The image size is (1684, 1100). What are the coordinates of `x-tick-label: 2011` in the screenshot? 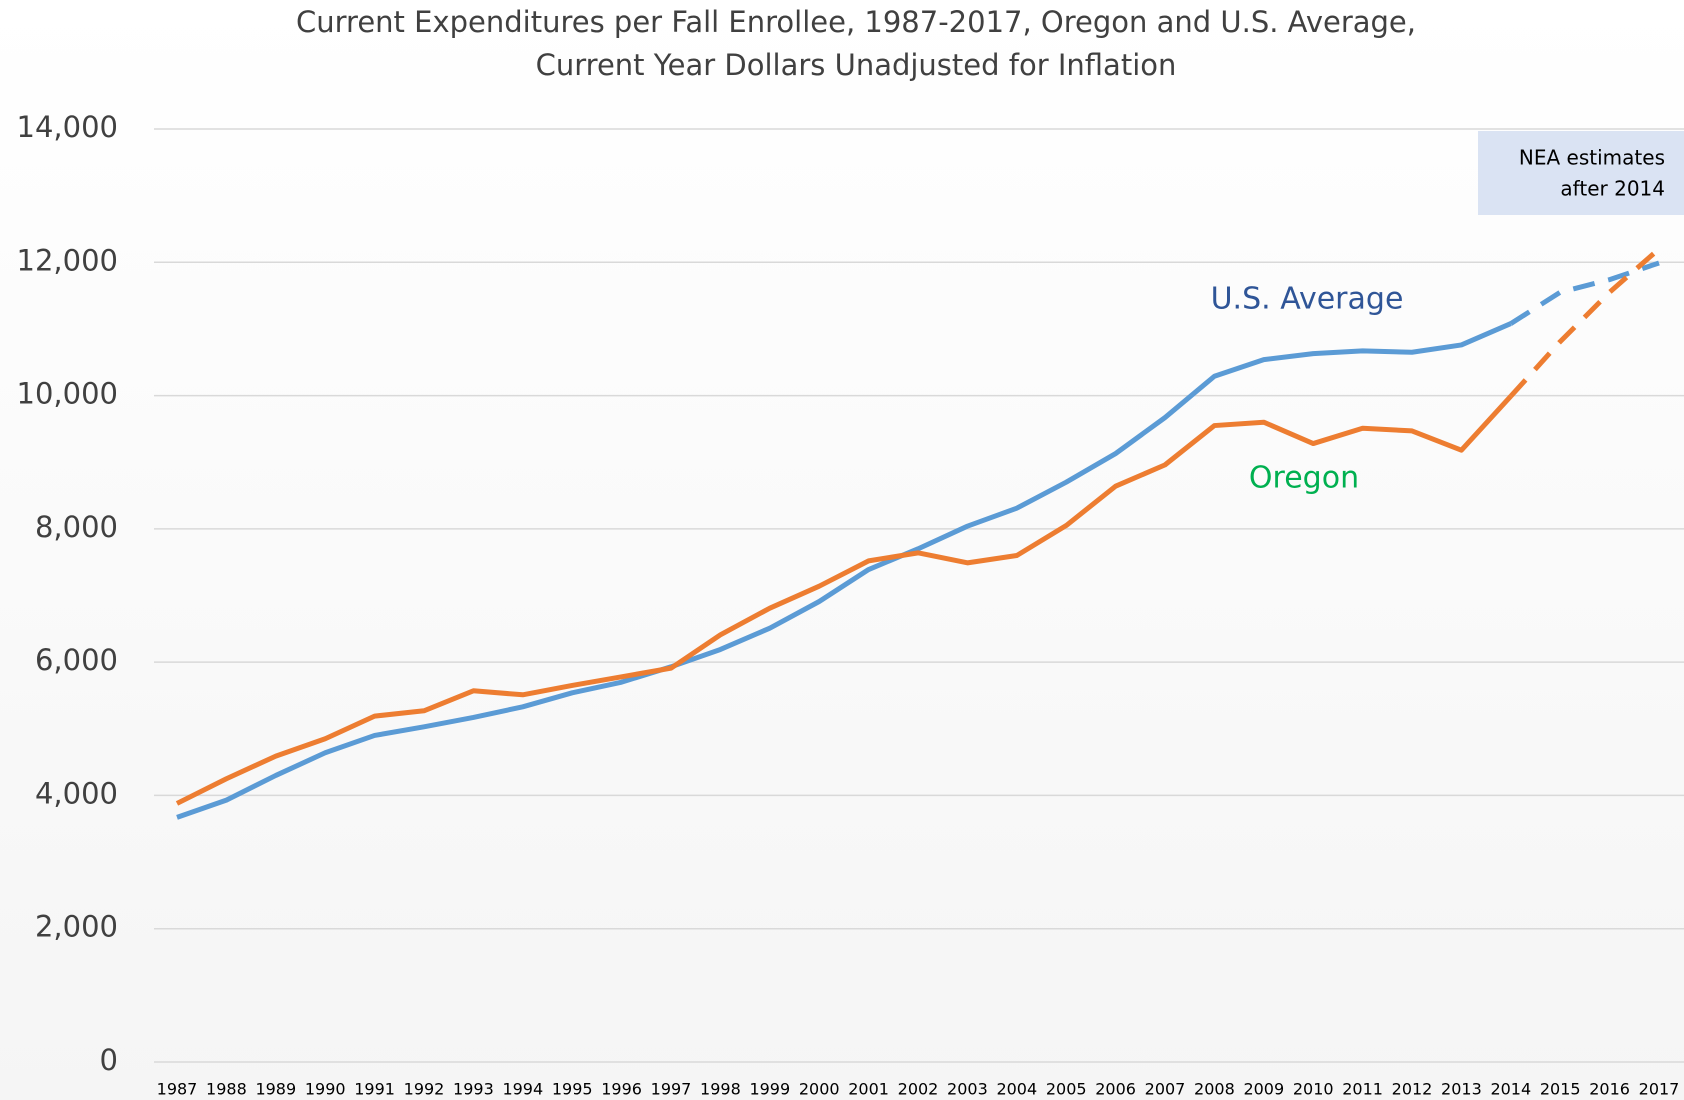 It's located at (1362, 1089).